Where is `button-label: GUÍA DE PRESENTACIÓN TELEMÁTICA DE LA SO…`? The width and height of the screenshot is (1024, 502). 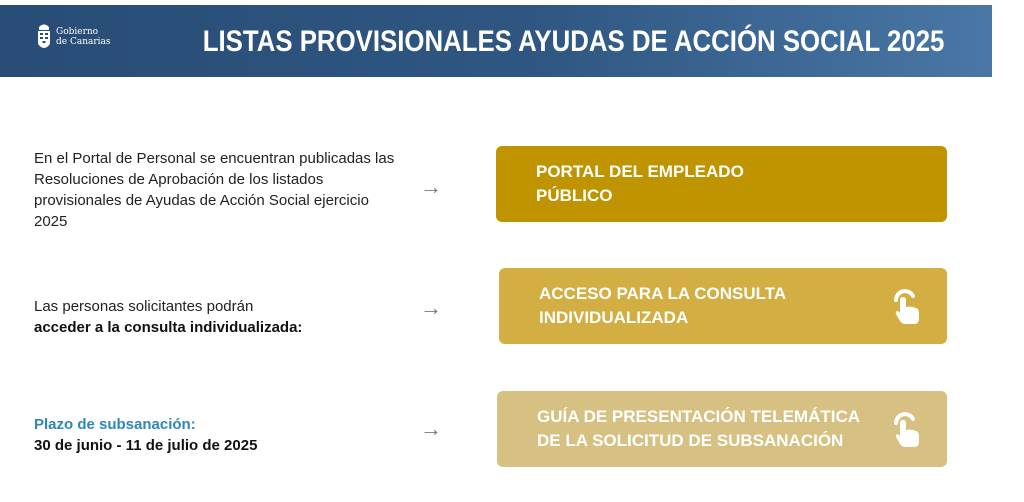 button-label: GUÍA DE PRESENTACIÓN TELEMÁTICA DE LA SO… is located at coordinates (698, 428).